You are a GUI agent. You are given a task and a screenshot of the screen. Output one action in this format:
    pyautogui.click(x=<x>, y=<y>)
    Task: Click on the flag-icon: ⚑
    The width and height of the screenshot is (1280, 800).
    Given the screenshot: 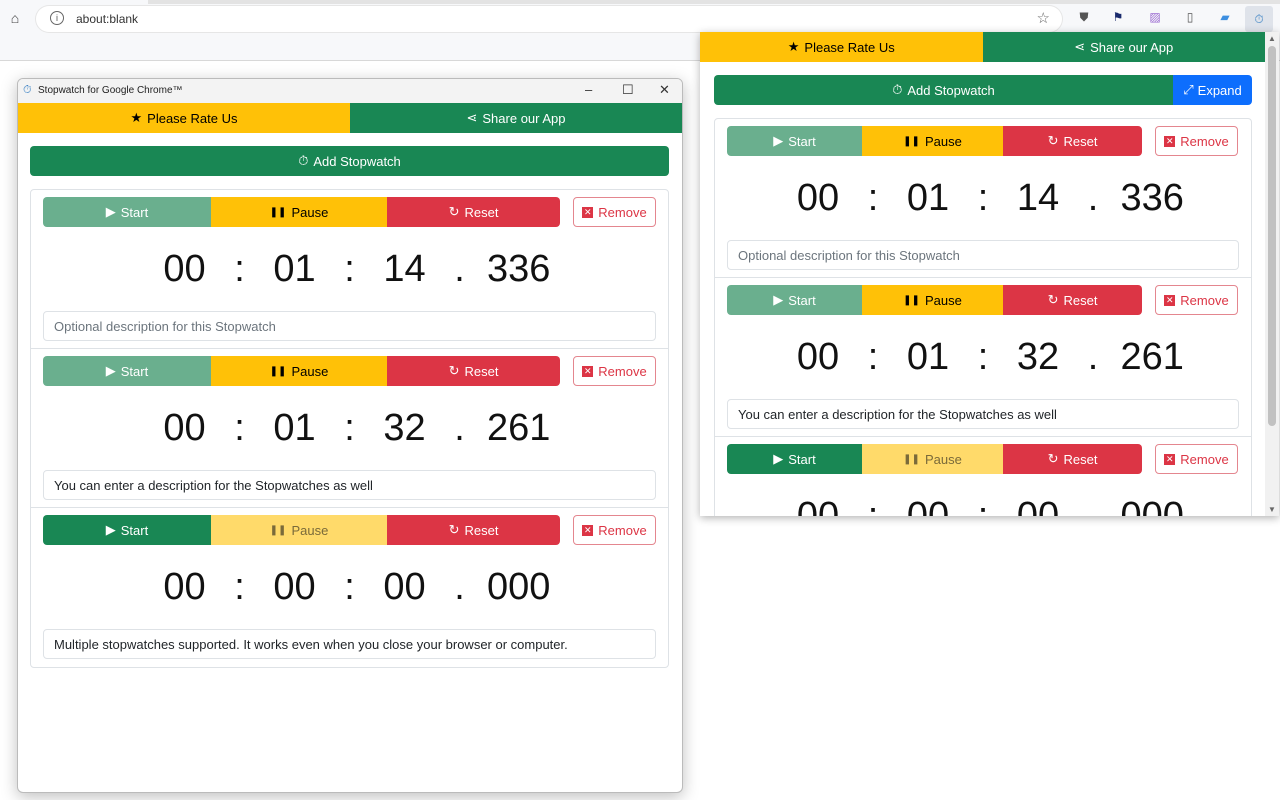 What is the action you would take?
    pyautogui.click(x=1118, y=17)
    